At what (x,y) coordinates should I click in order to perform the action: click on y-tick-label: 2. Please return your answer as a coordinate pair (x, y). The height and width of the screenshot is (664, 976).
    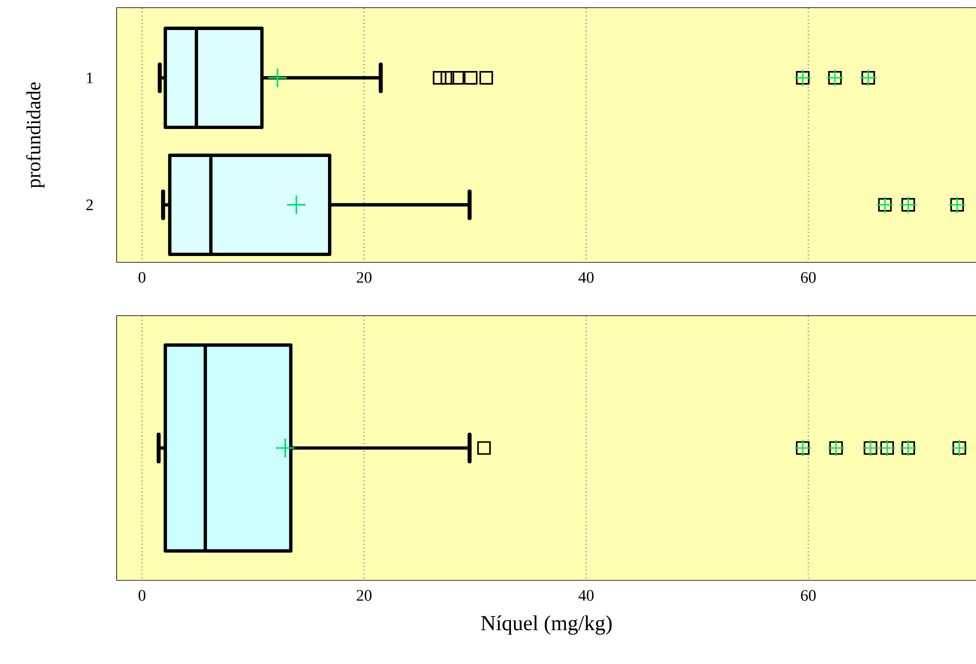
    Looking at the image, I should click on (89, 205).